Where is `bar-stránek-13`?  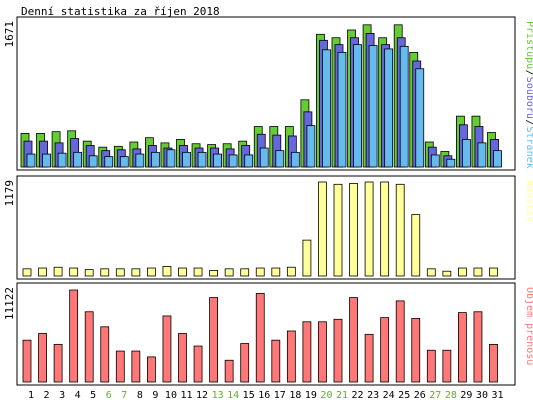 bar-stránek-13 is located at coordinates (218, 160).